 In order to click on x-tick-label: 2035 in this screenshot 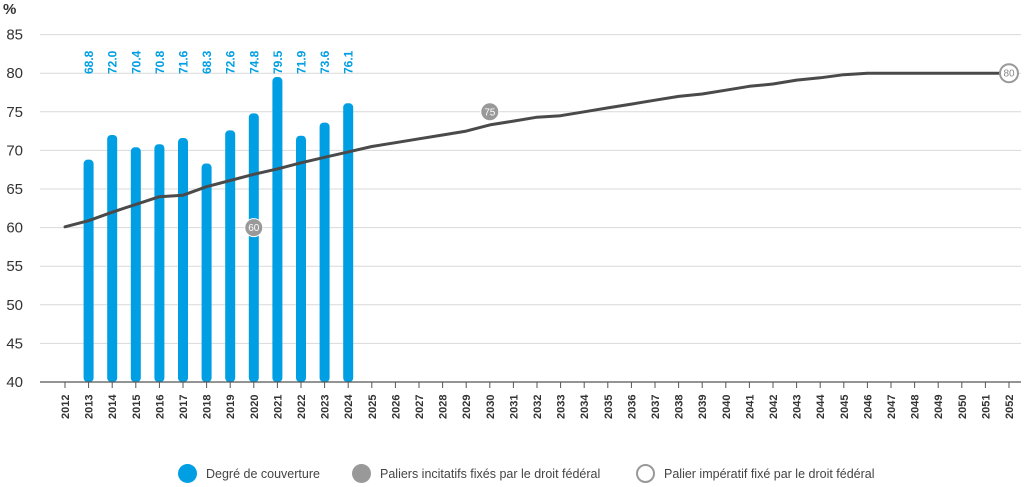, I will do `click(609, 407)`.